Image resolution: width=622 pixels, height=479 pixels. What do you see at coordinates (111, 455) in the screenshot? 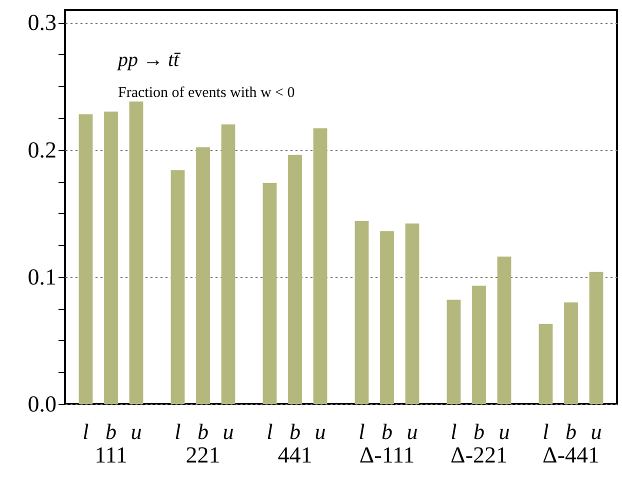
I see `x-tick-label: 111` at bounding box center [111, 455].